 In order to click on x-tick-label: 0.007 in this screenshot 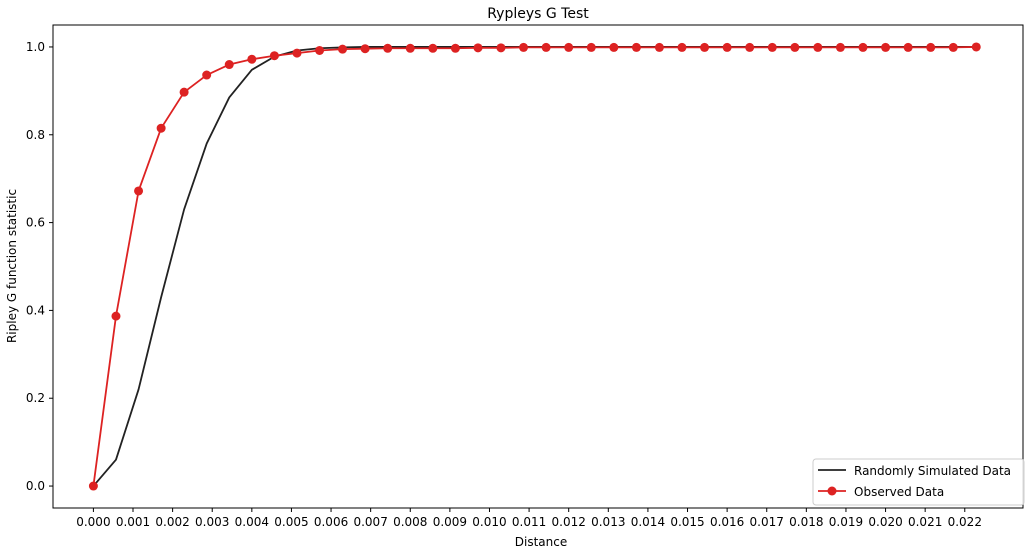, I will do `click(370, 522)`.